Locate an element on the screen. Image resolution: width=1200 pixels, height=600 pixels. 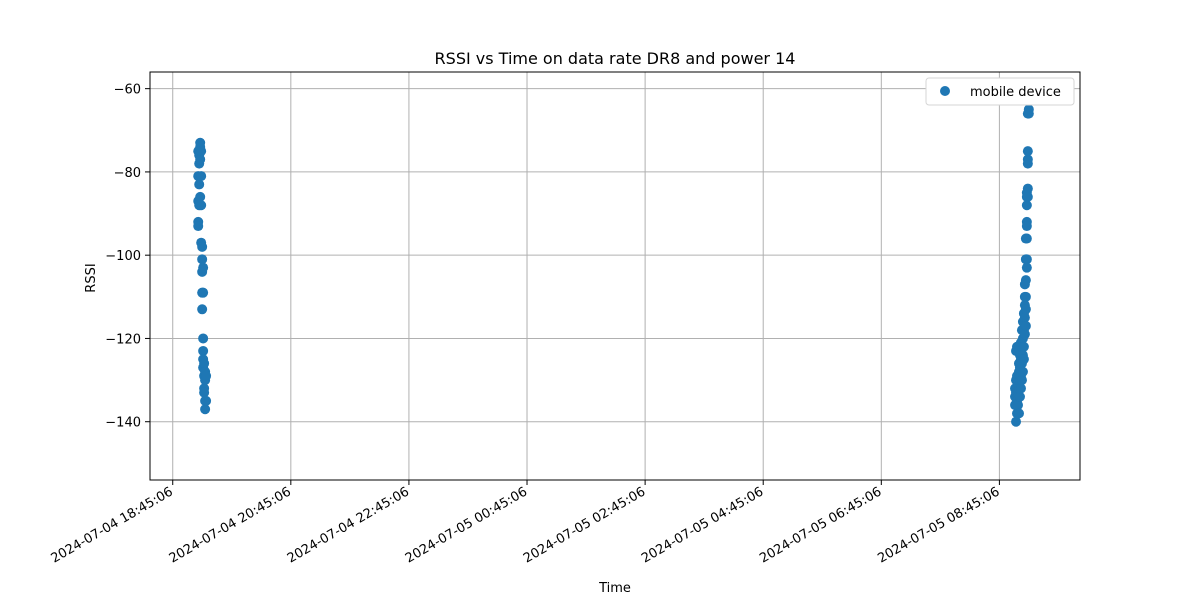
y-tick-label: −60 is located at coordinates (127, 90).